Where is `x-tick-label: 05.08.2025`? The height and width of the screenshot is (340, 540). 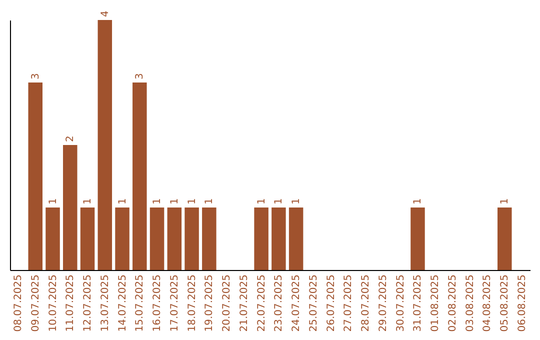
x-tick-label: 05.08.2025 is located at coordinates (505, 303).